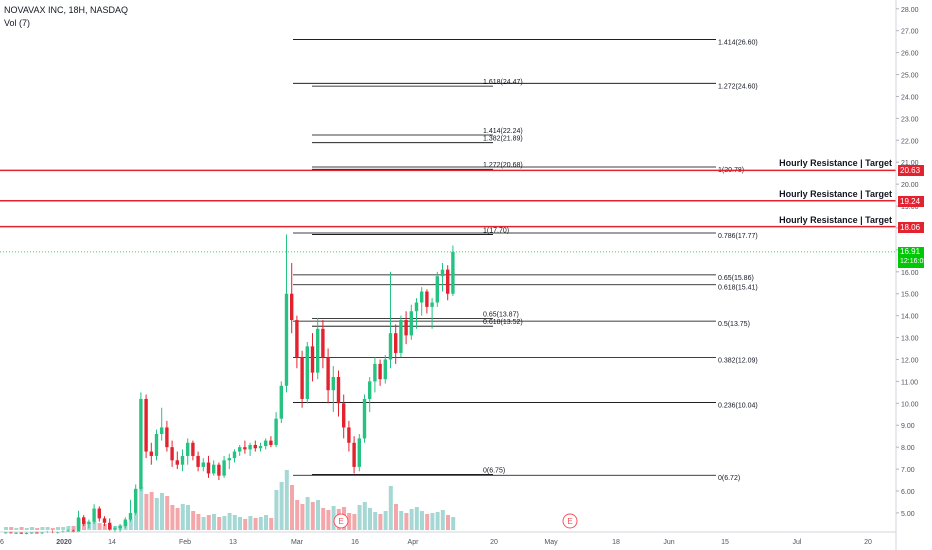 The width and height of the screenshot is (932, 550). Describe the element at coordinates (736, 278) in the screenshot. I see `fib-extension-label: 0.65(15.86)` at that location.